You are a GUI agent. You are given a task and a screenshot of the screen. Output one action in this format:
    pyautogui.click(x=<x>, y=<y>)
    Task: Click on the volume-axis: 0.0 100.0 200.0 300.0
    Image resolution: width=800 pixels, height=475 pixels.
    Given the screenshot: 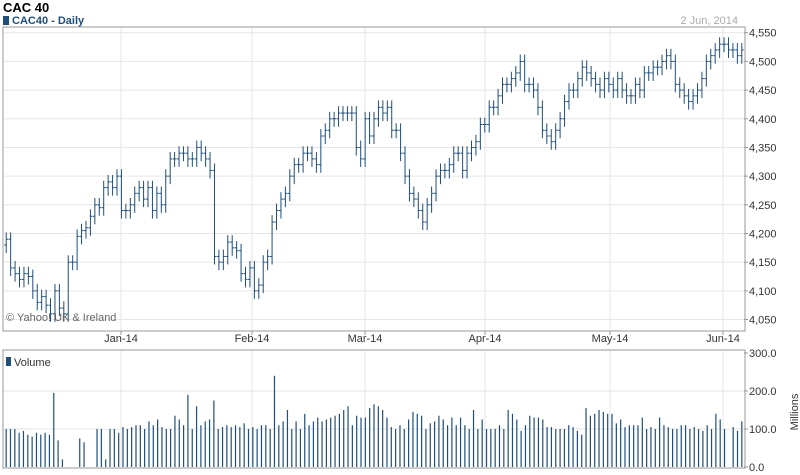 What is the action you would take?
    pyautogui.click(x=760, y=411)
    